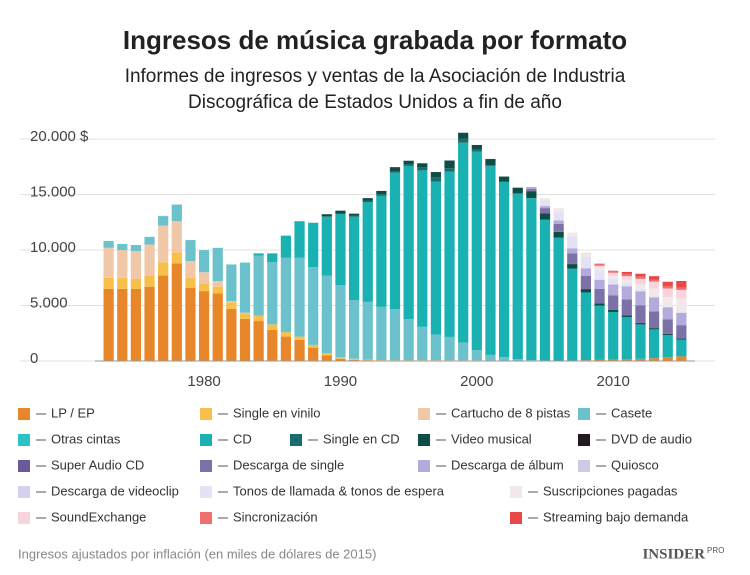  What do you see at coordinates (476, 381) in the screenshot?
I see `x-tick-label: 2000` at bounding box center [476, 381].